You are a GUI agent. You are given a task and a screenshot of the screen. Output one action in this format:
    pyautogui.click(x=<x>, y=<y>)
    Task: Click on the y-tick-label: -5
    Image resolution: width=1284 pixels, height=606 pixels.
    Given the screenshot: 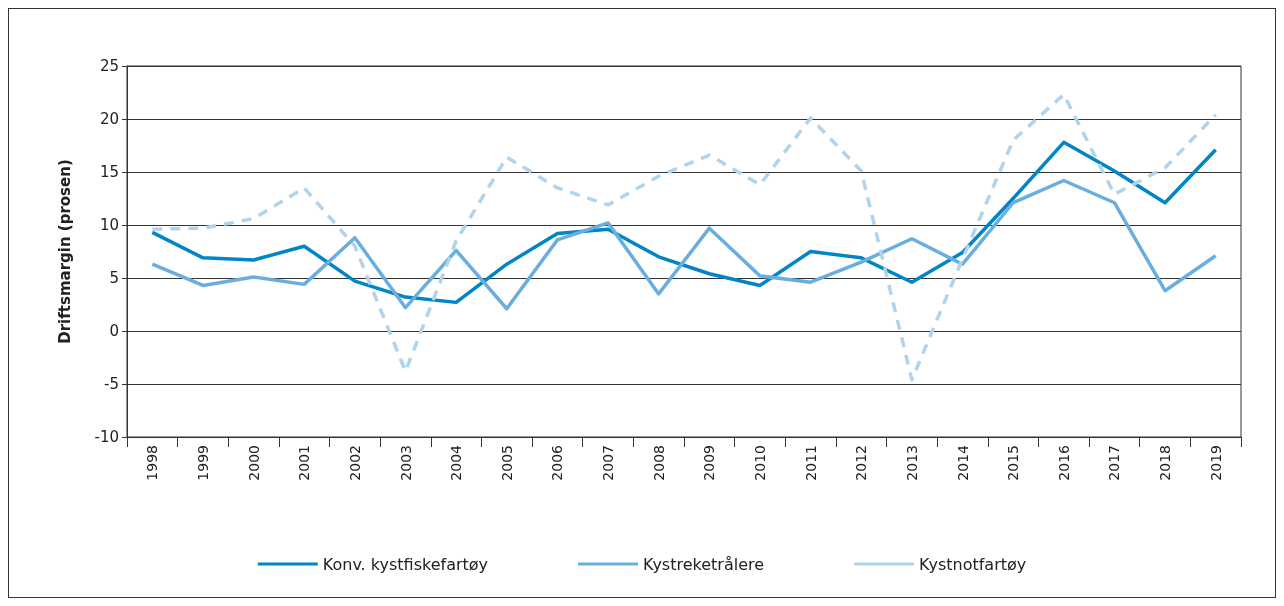 What is the action you would take?
    pyautogui.click(x=111, y=384)
    